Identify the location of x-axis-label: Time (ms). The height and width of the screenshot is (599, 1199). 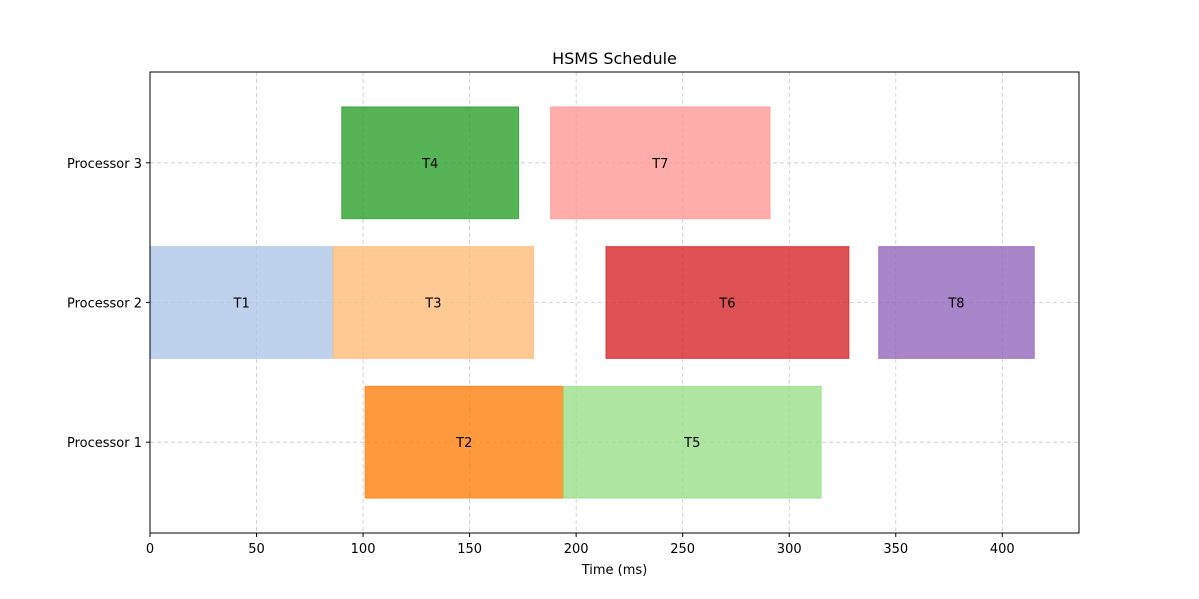
(614, 570).